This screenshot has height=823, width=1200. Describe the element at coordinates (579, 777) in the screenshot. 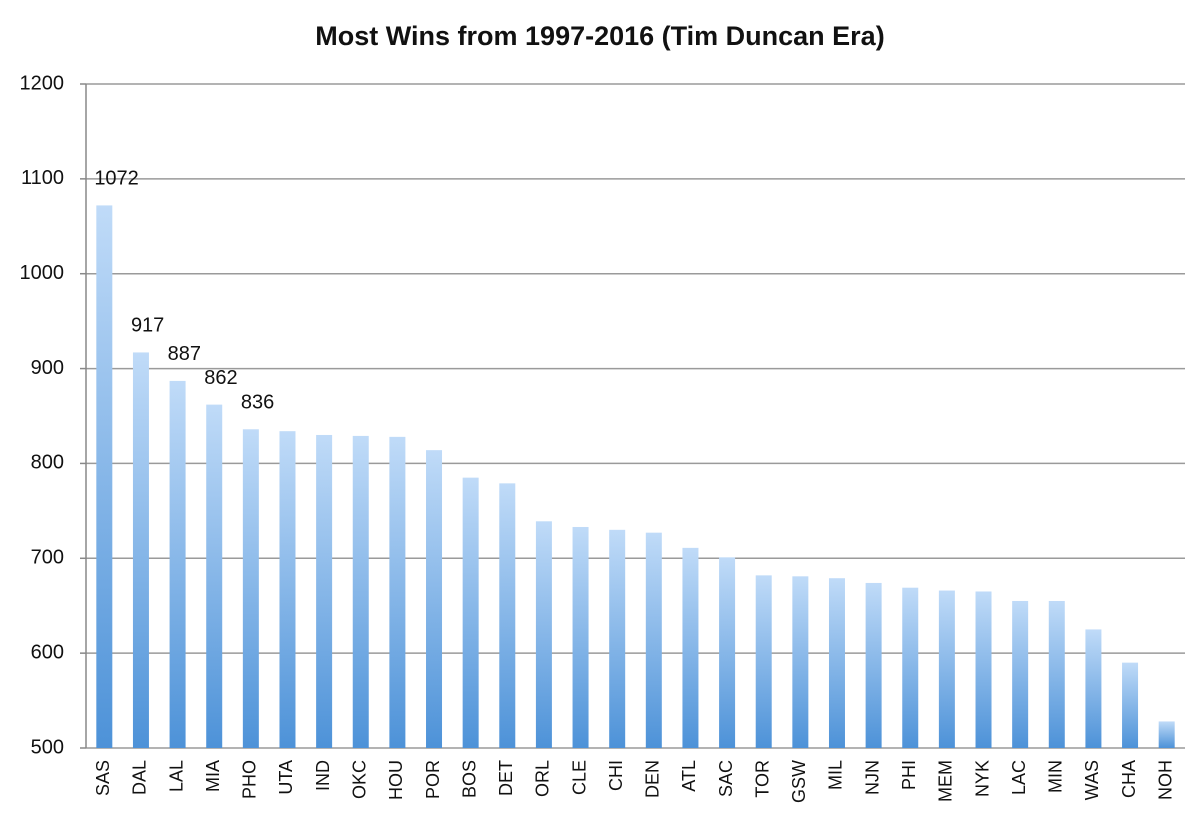

I see `x-tick-label: CLE` at that location.